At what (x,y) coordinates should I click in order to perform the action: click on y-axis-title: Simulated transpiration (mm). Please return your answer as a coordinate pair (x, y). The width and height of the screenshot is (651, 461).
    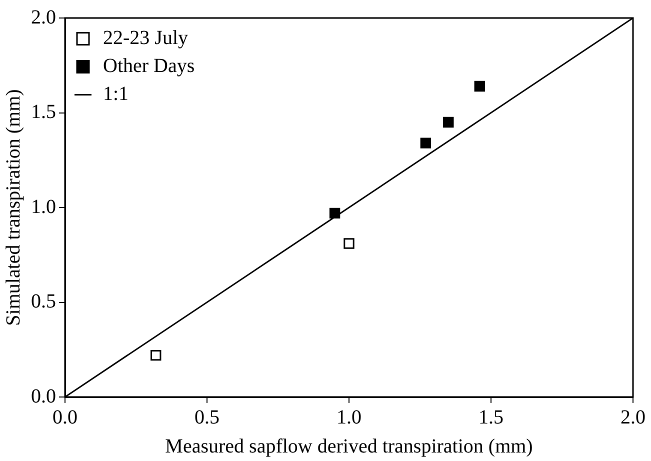
    Looking at the image, I should click on (13, 207).